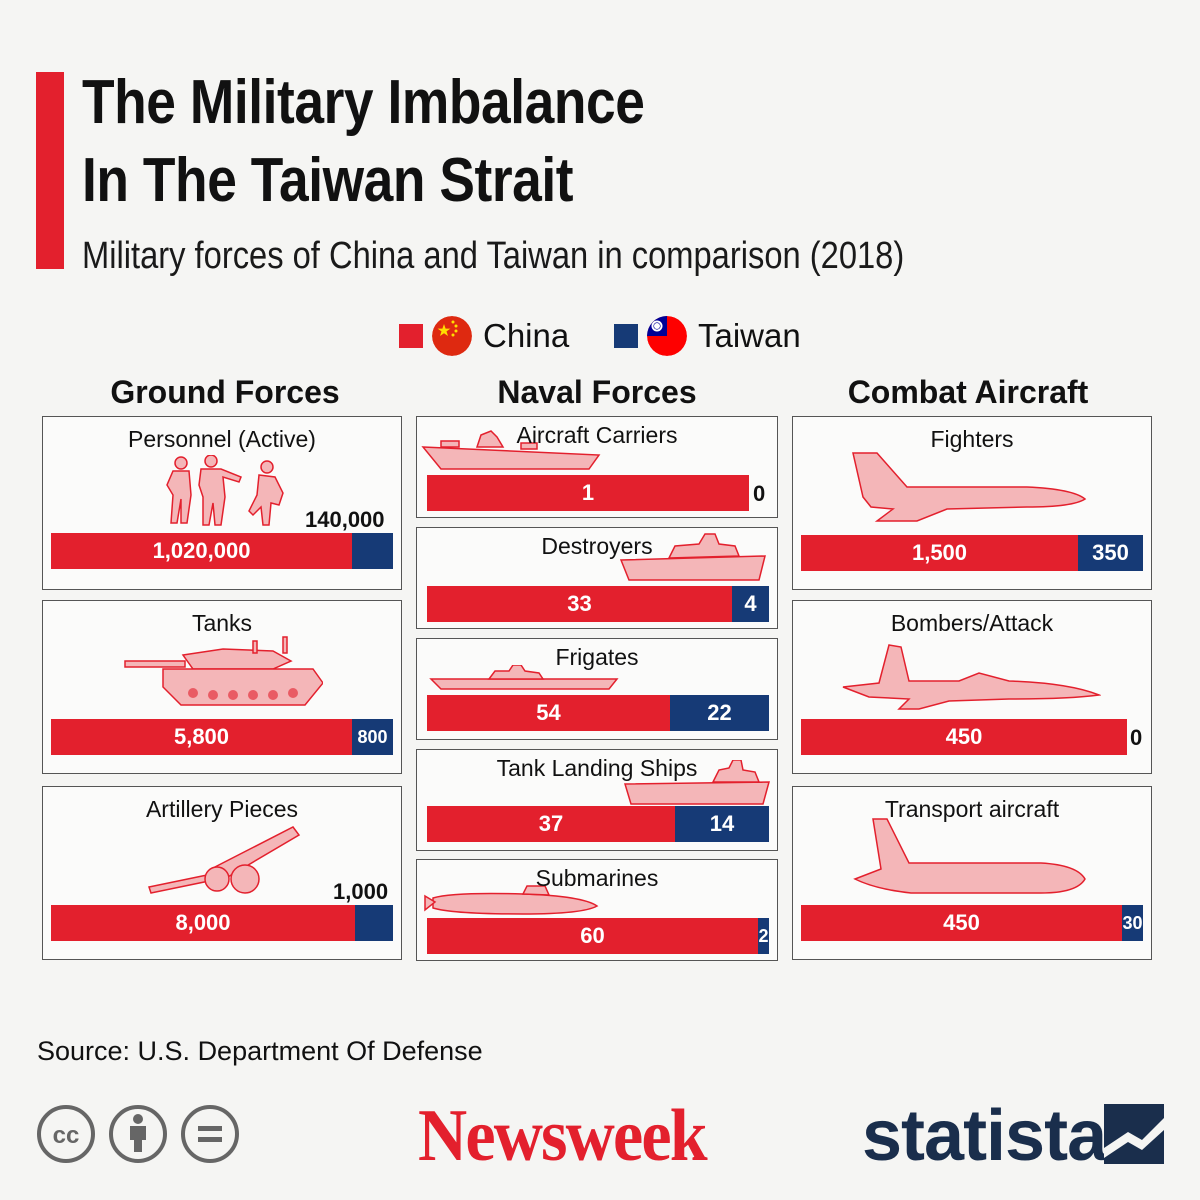  I want to click on panel-label: Bombers/Attack, so click(972, 623).